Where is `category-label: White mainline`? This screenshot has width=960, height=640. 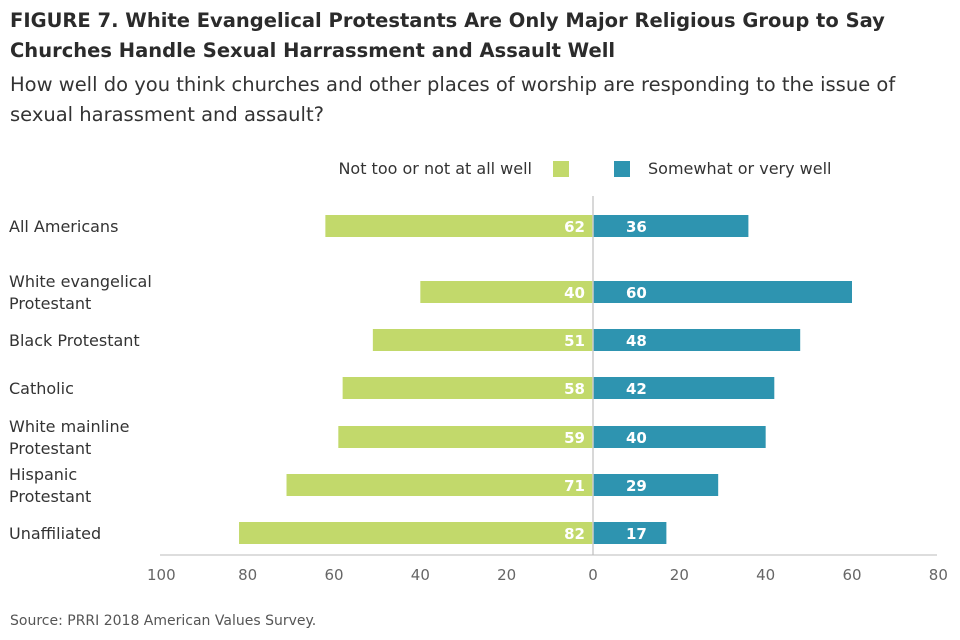 category-label: White mainline is located at coordinates (69, 426).